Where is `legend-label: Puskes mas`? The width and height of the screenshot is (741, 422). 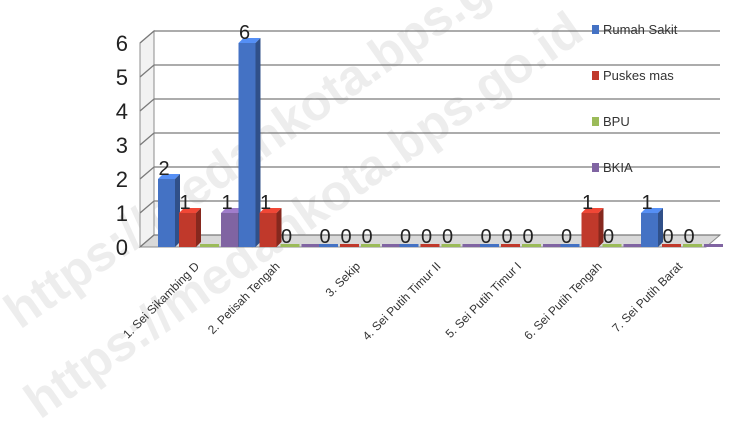
legend-label: Puskes mas is located at coordinates (638, 75).